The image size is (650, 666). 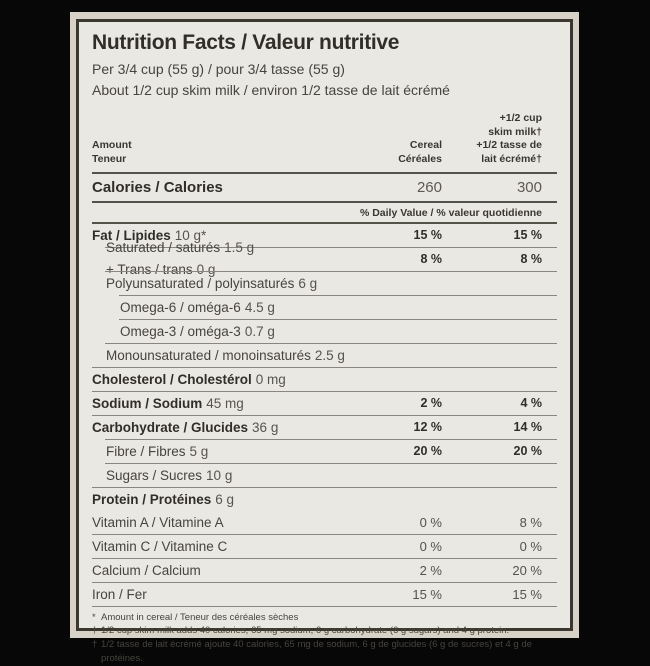 What do you see at coordinates (317, 546) in the screenshot?
I see `vitamin-row-c: Vitamin C / Vitamine C 0 % 0 %` at bounding box center [317, 546].